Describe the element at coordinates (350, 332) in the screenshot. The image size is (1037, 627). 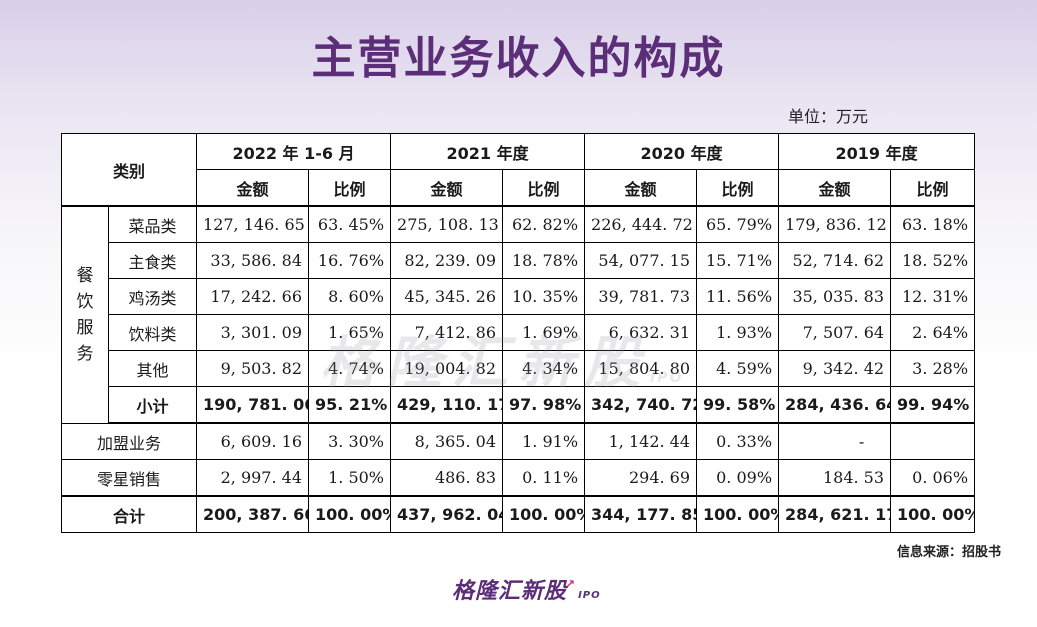
I see `cell-value: 1. 65%` at that location.